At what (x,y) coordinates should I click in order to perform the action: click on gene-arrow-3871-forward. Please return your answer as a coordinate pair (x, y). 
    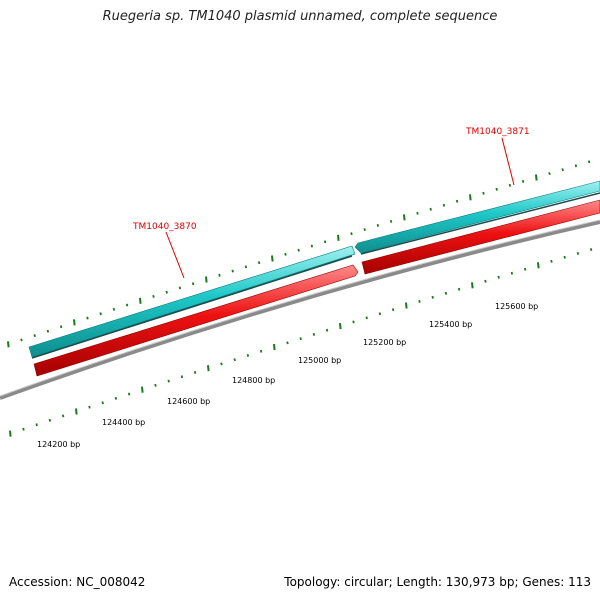
    Looking at the image, I should click on (477, 217).